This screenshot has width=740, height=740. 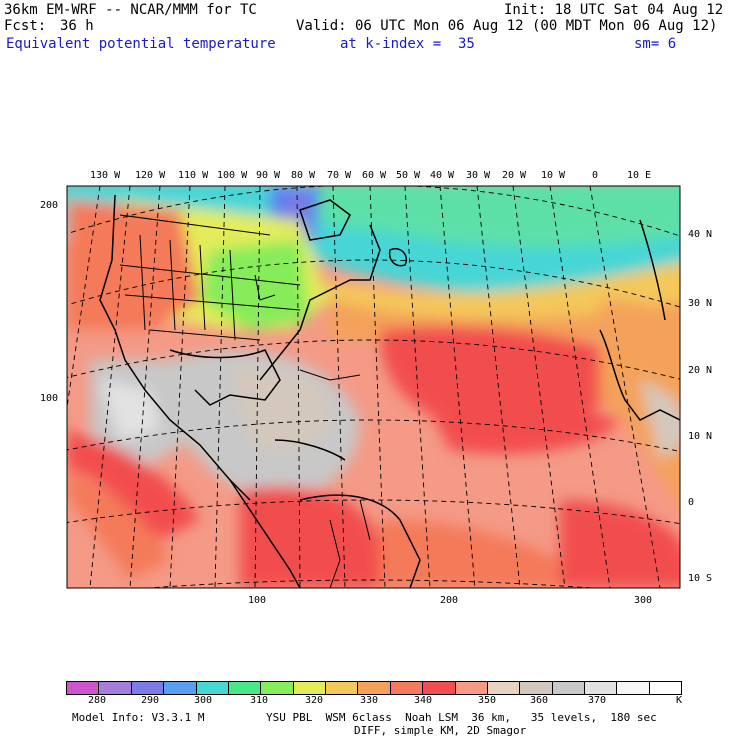 I want to click on colorbar-label: 360, so click(x=539, y=700).